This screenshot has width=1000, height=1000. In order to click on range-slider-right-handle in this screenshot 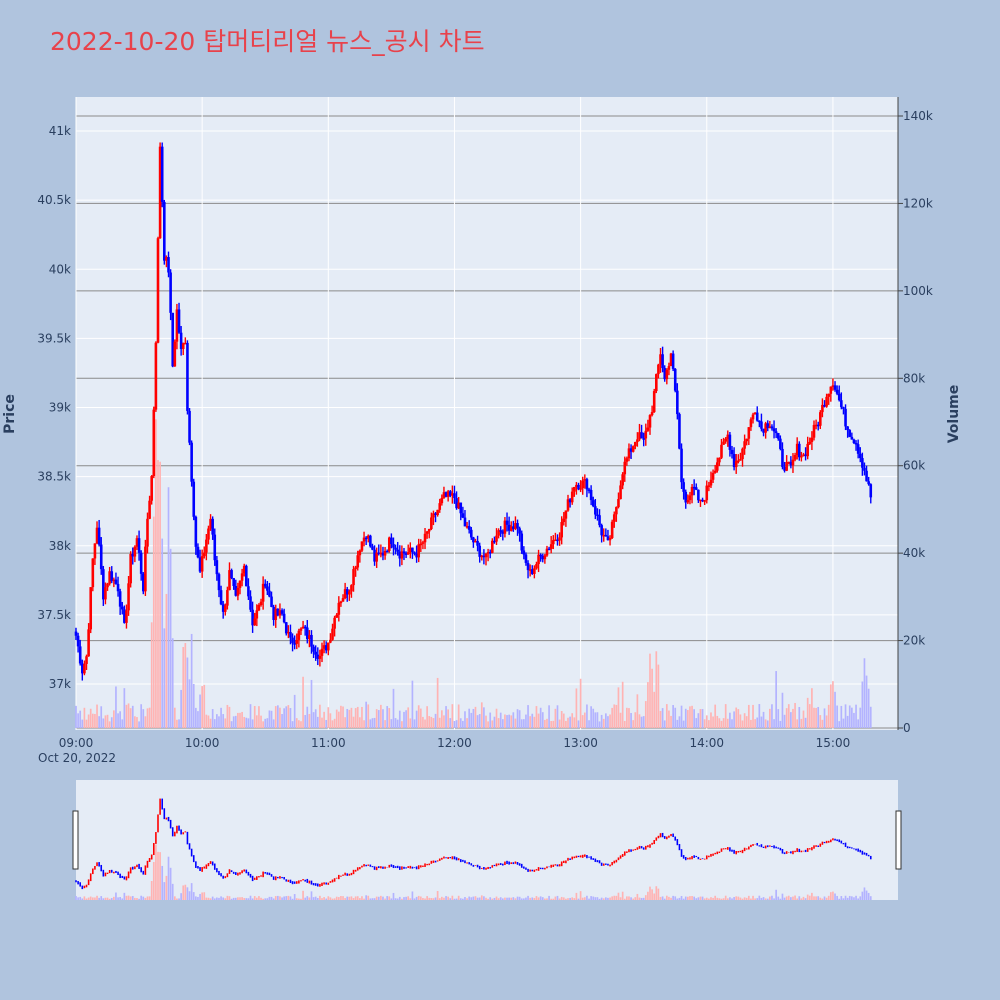, I will do `click(898, 840)`.